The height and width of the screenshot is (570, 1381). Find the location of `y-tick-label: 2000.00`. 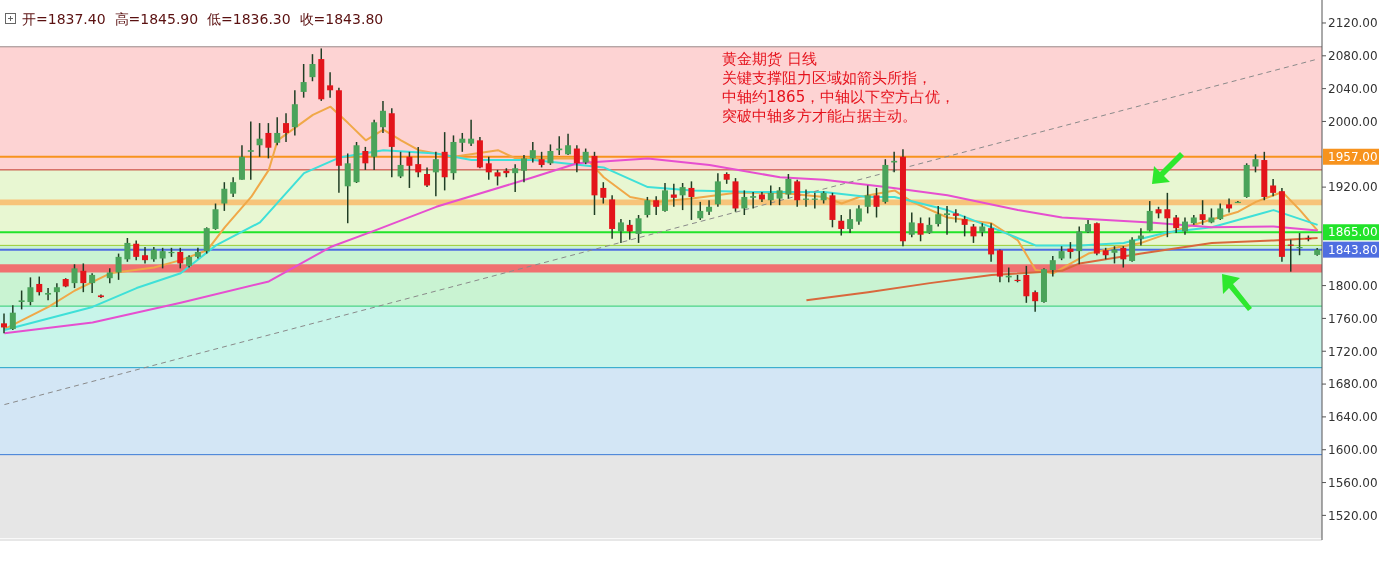

y-tick-label: 2000.00 is located at coordinates (1353, 121).